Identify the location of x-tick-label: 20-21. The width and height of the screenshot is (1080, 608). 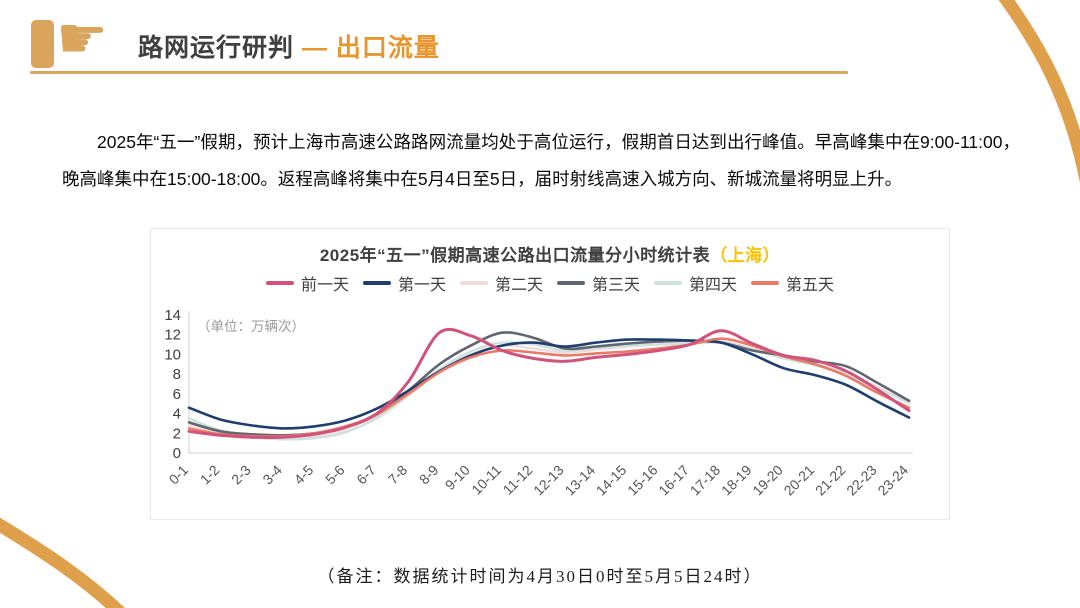
(799, 480).